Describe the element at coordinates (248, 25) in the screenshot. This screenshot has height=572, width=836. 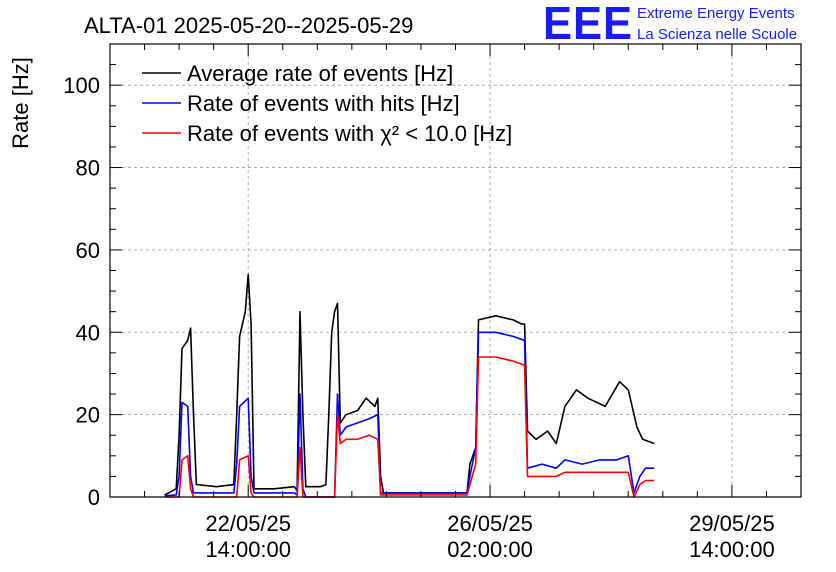
I see `chart-title: ALTA-01 2025-05-20--2025-05-29` at that location.